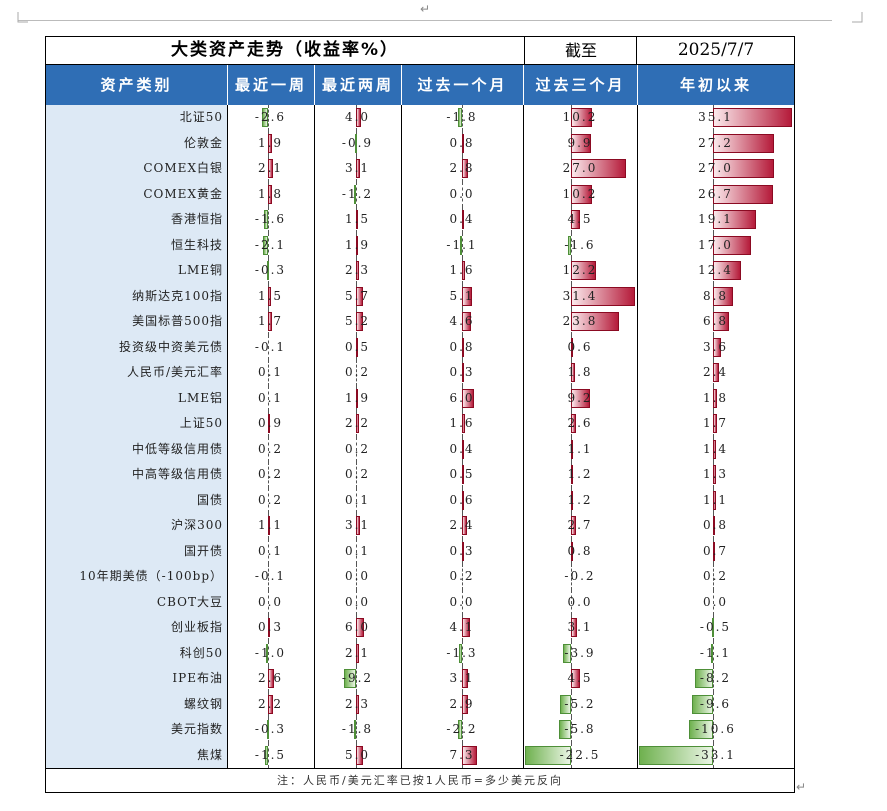 This screenshot has width=887, height=811. I want to click on asset-name: 10年期美债（-100bp）, so click(136, 577).